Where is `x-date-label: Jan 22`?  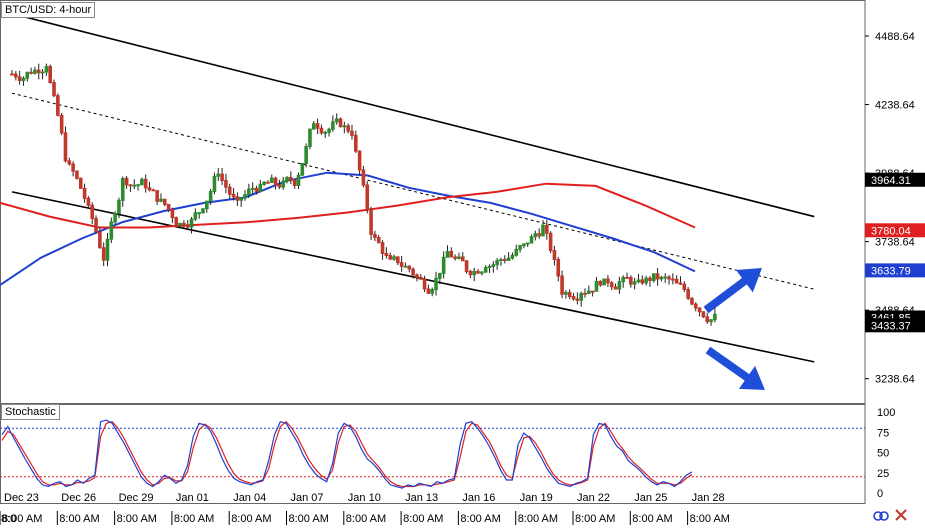 x-date-label: Jan 22 is located at coordinates (593, 498).